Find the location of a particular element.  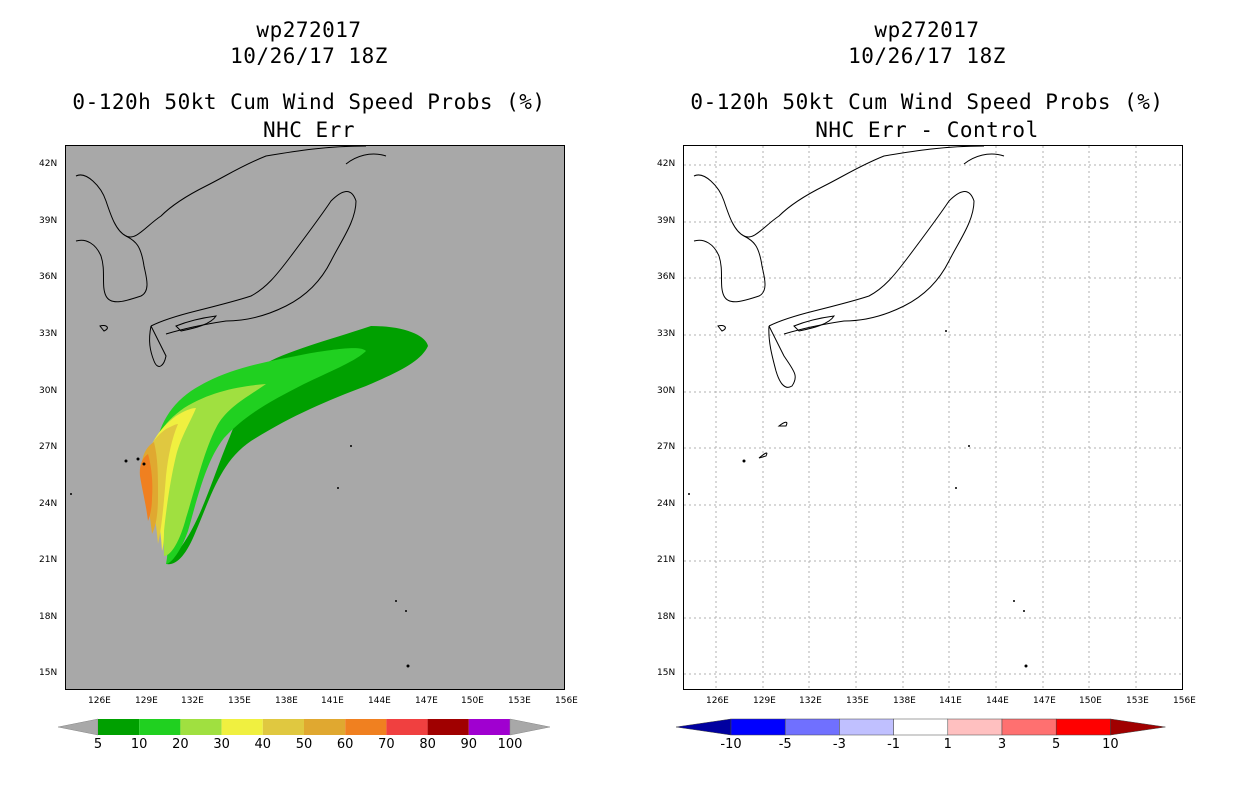

colorbar-label: 50 is located at coordinates (304, 744).